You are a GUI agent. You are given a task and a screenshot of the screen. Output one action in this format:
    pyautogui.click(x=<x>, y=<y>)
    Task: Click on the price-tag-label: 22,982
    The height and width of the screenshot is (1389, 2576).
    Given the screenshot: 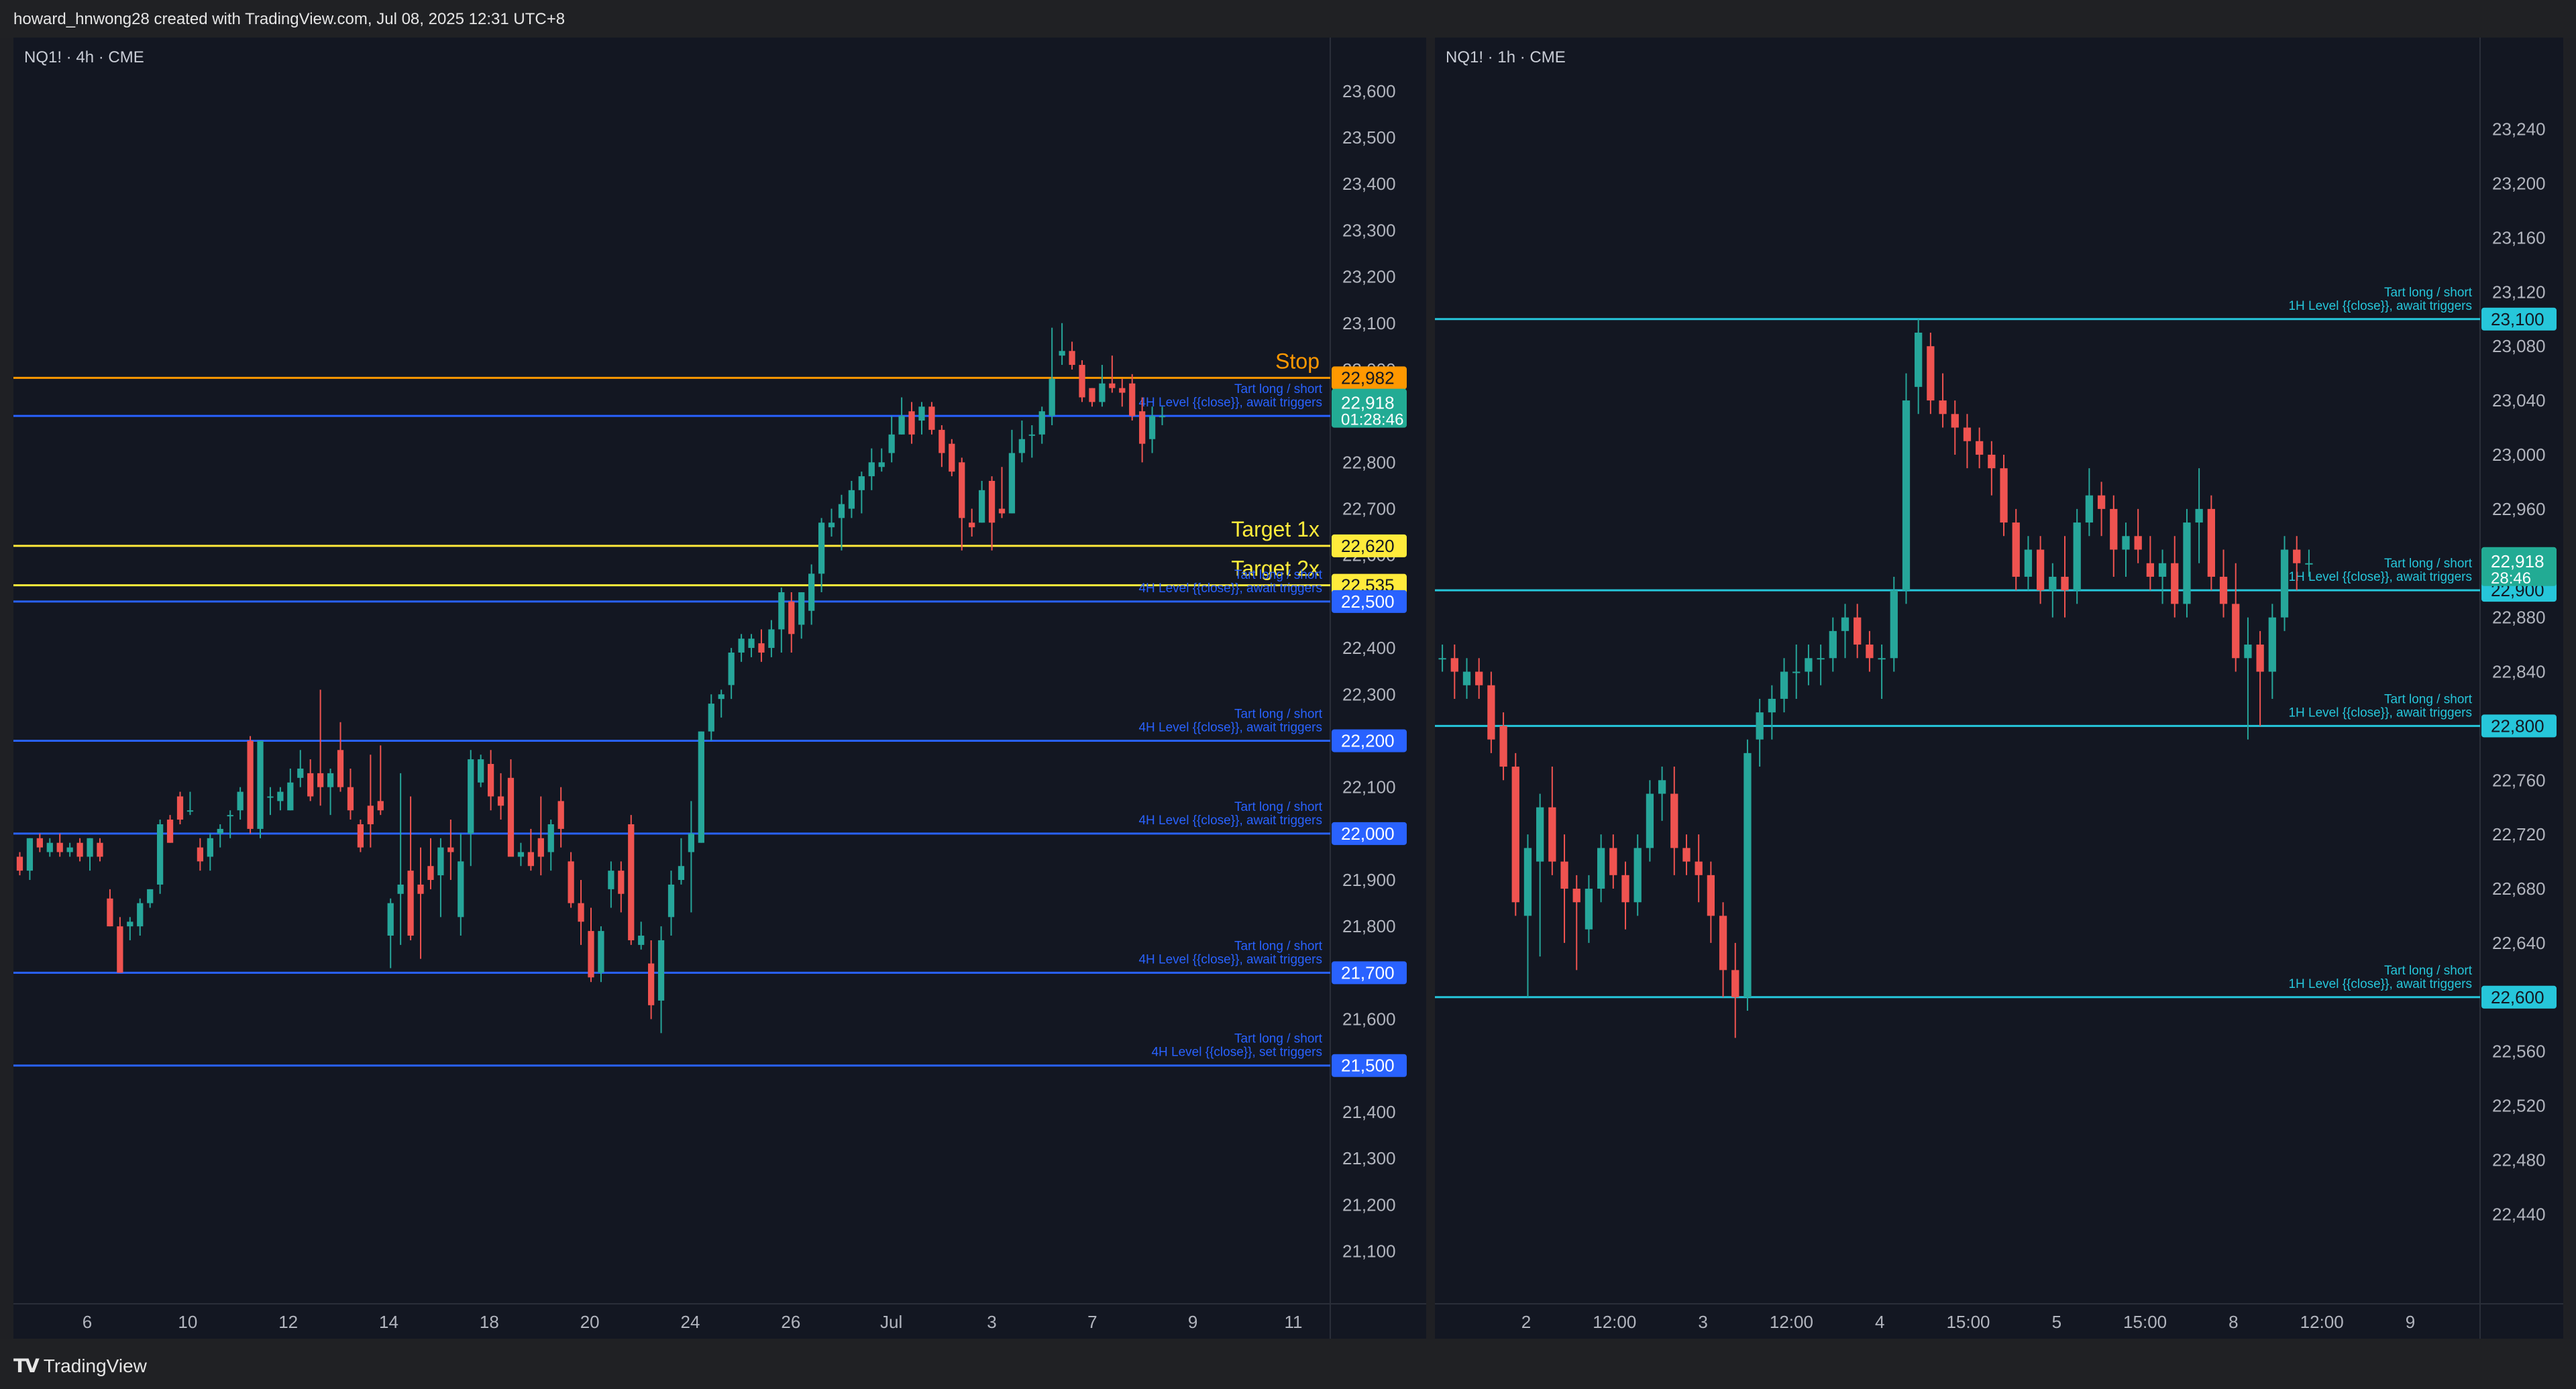 What is the action you would take?
    pyautogui.click(x=1368, y=378)
    